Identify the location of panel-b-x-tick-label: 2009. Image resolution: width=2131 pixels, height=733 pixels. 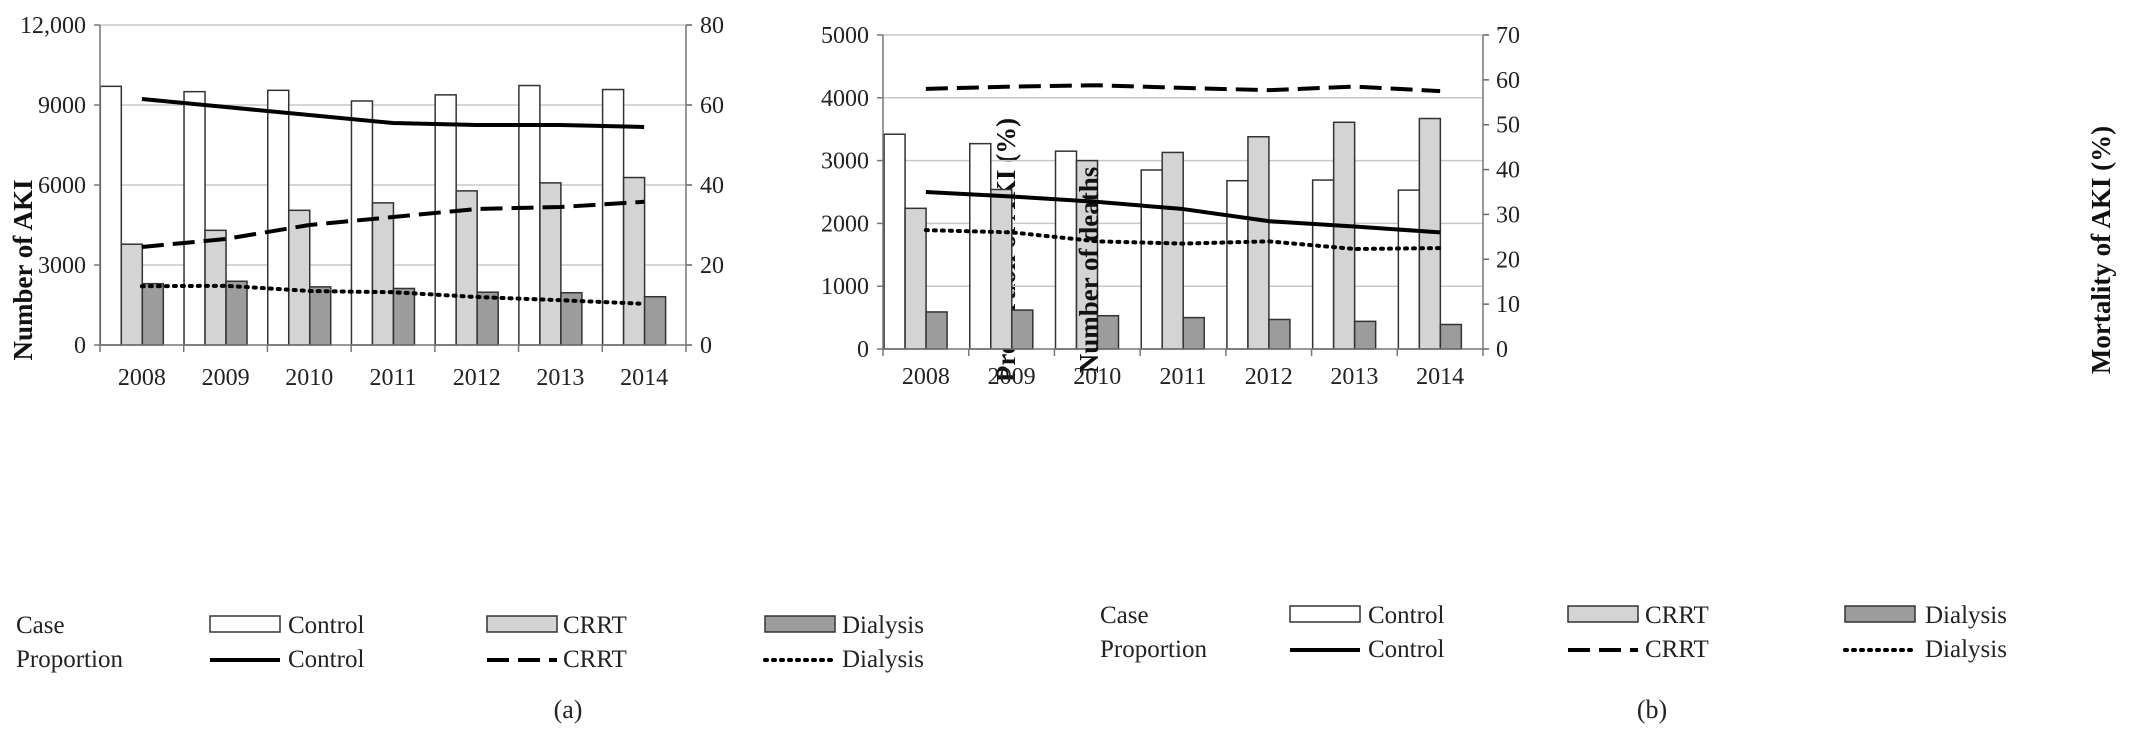
(1012, 377).